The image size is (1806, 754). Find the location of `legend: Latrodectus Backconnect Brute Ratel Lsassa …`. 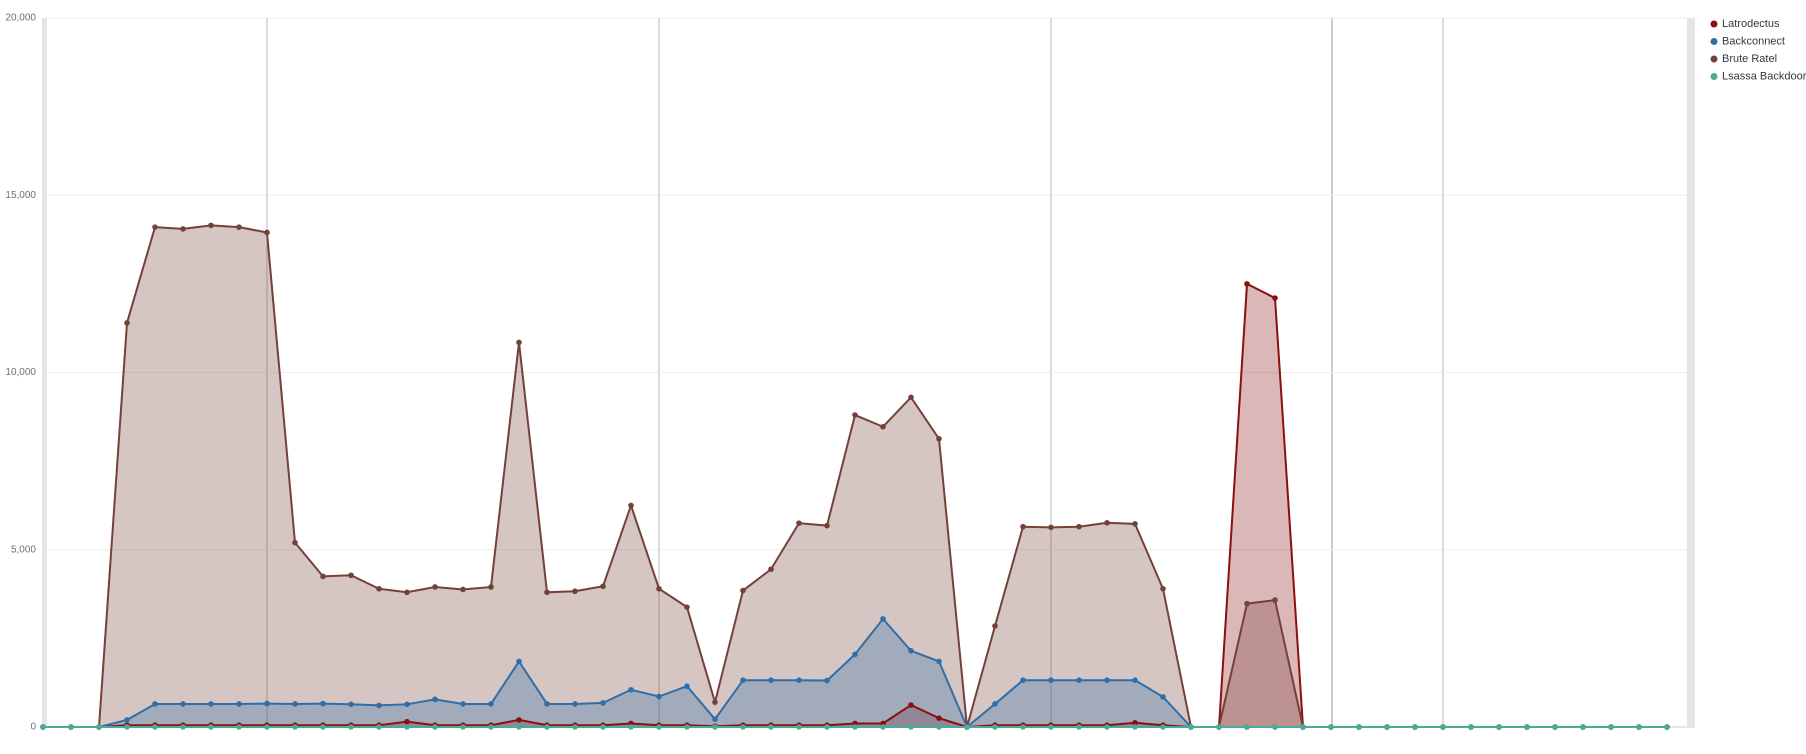

legend: Latrodectus Backconnect Brute Ratel Lsassa … is located at coordinates (1758, 50).